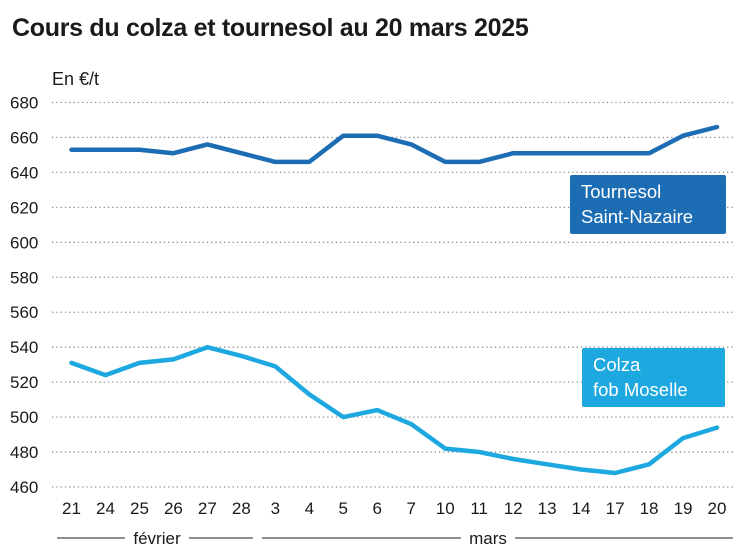 This screenshot has width=747, height=558. Describe the element at coordinates (173, 508) in the screenshot. I see `x-tick-label: 26` at that location.